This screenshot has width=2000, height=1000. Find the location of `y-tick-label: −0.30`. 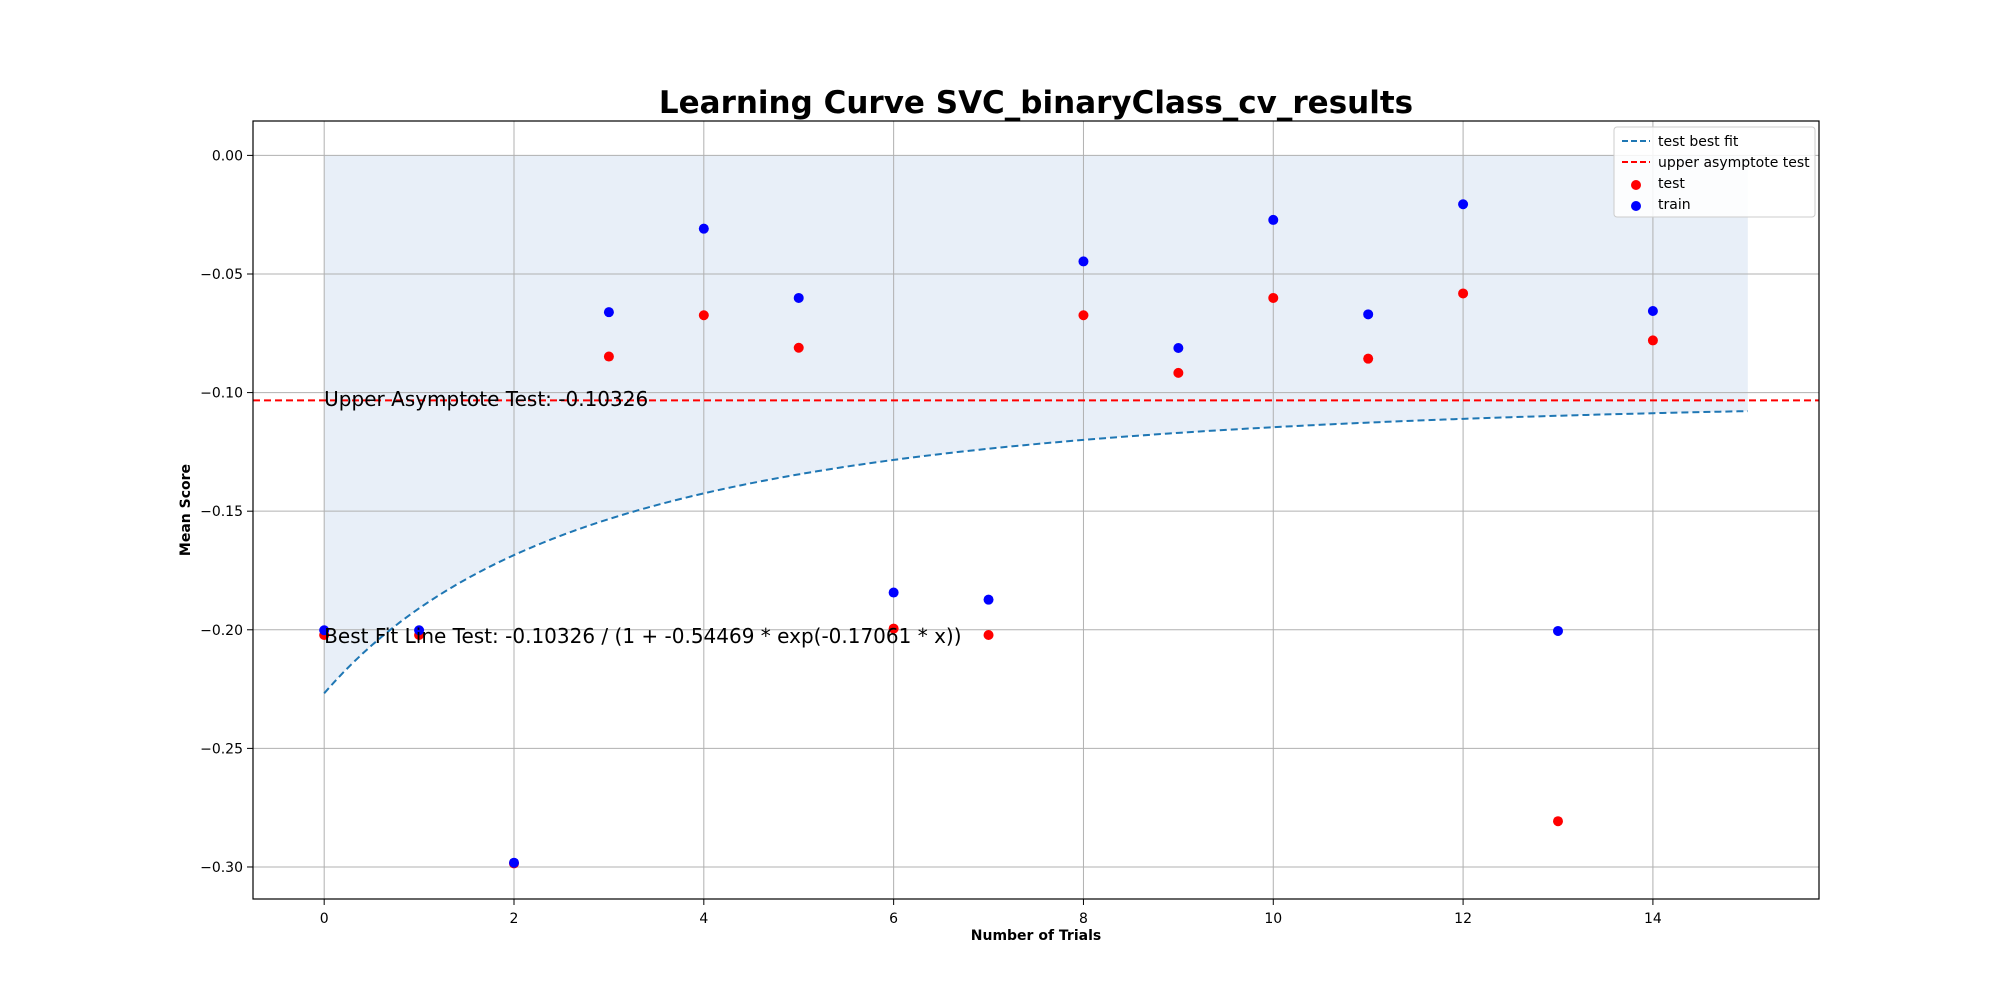

y-tick-label: −0.30 is located at coordinates (221, 868).